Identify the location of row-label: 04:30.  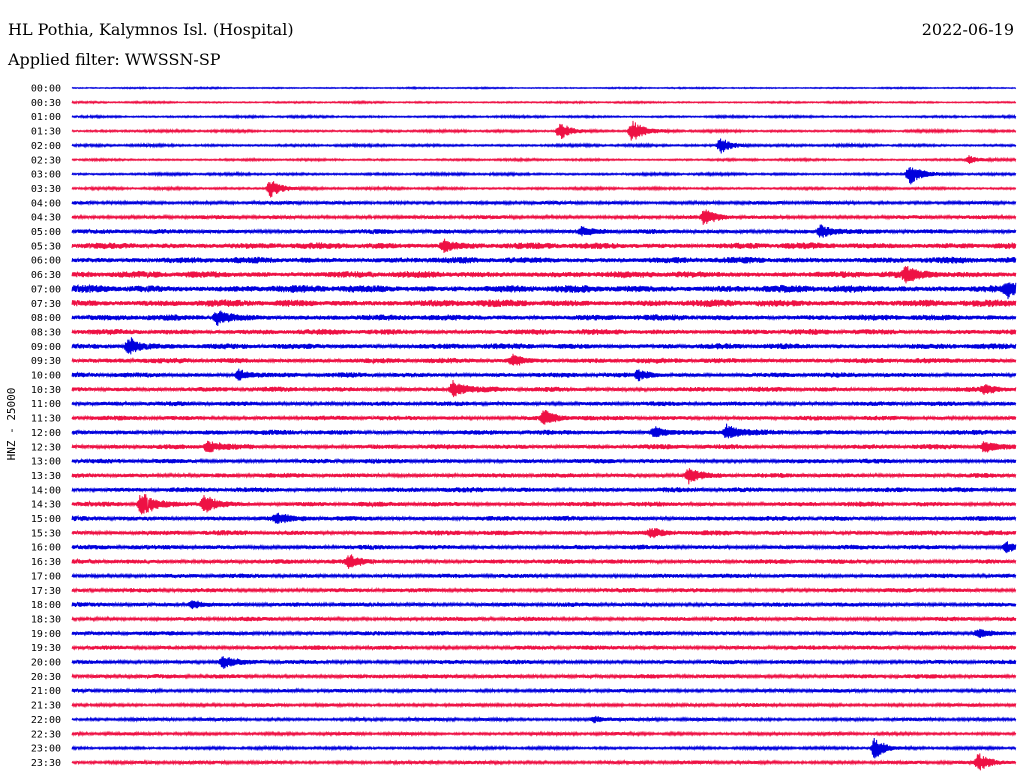
(46, 218).